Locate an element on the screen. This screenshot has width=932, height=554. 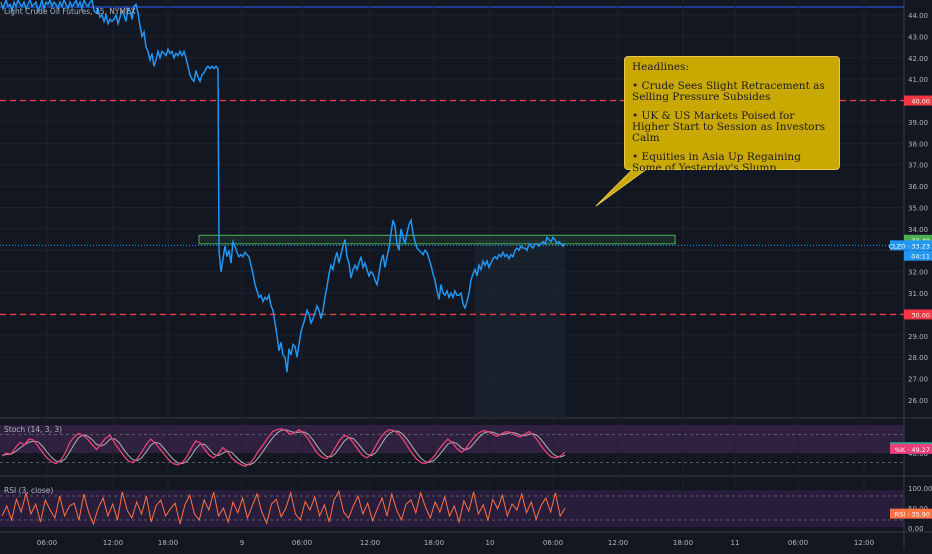
price-tag: 40.00 is located at coordinates (918, 100).